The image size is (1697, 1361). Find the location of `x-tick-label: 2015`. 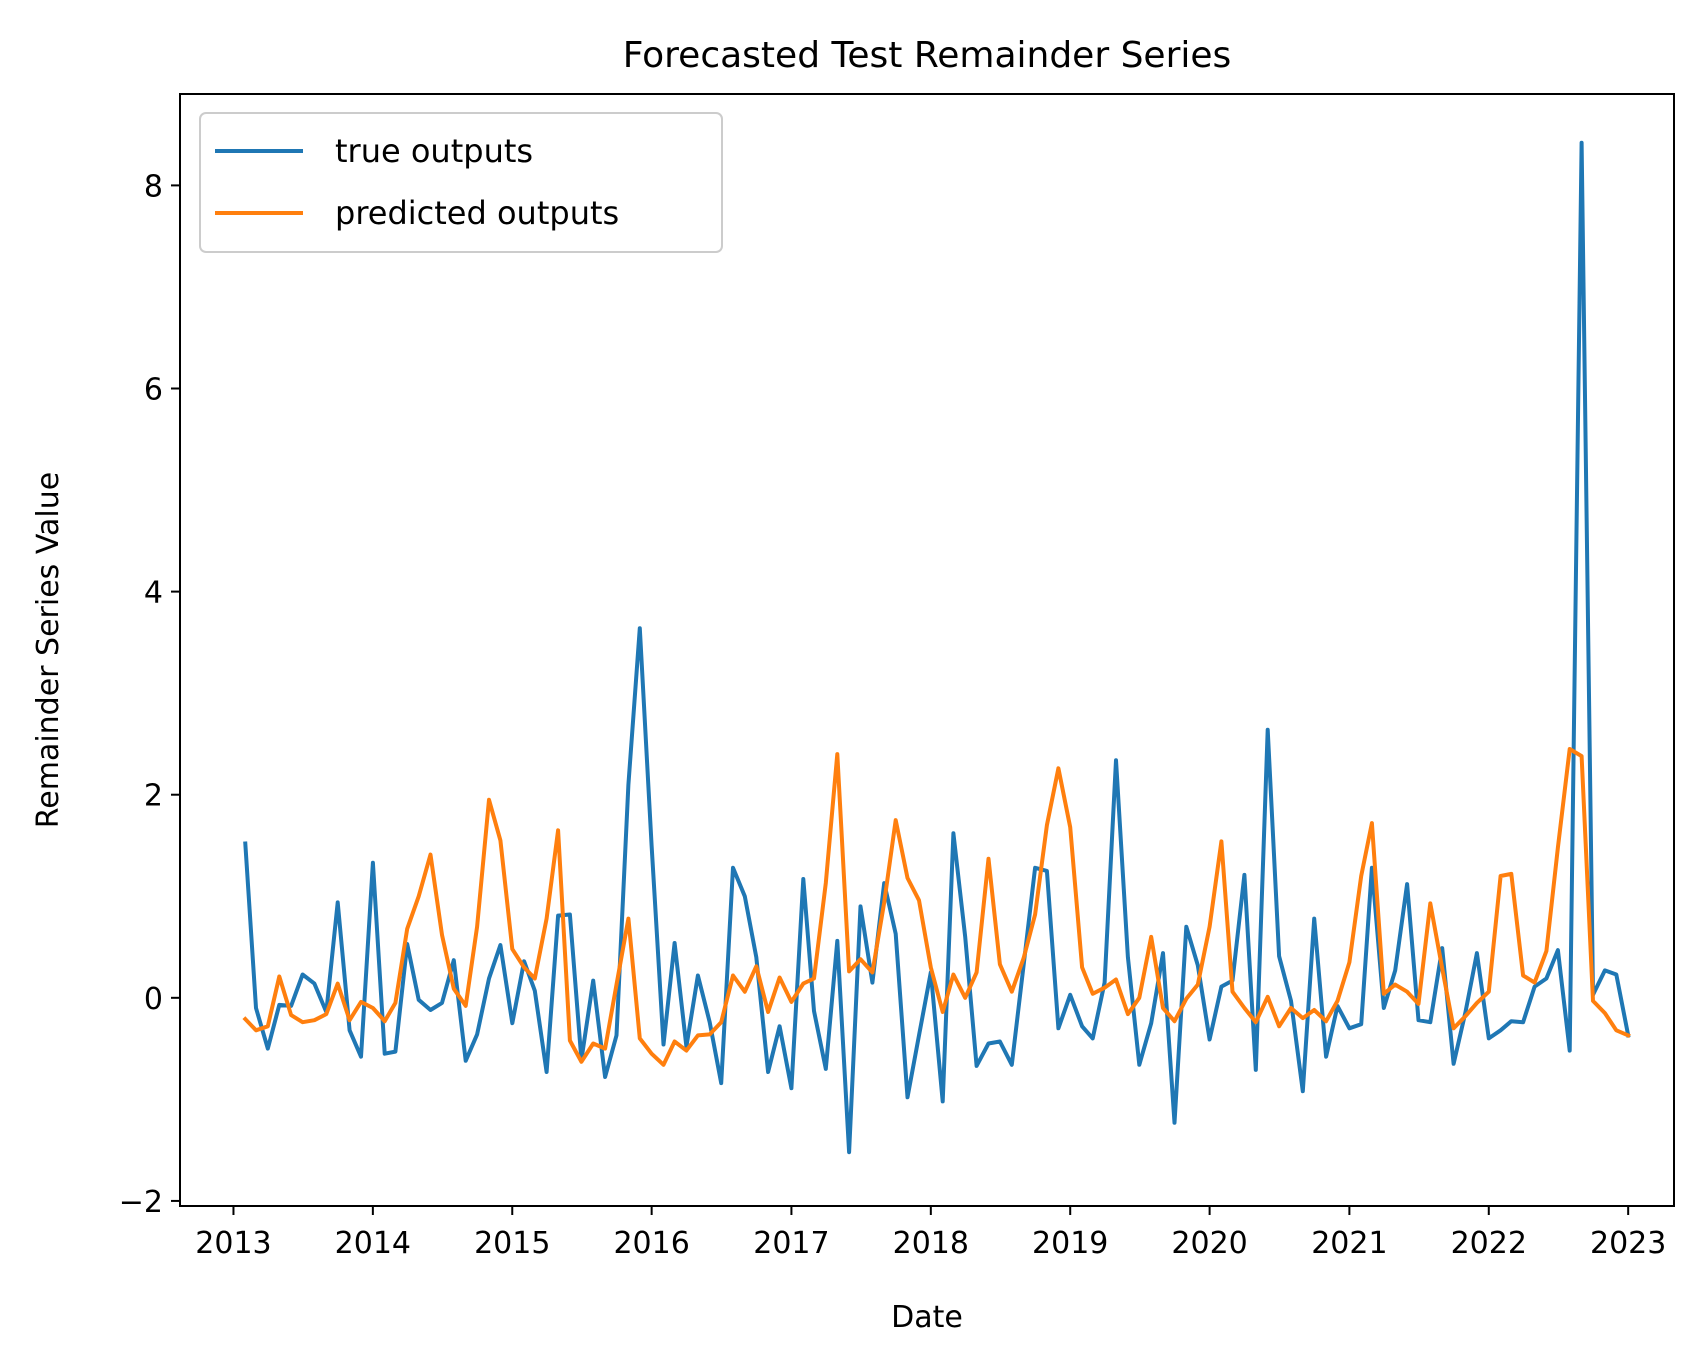

x-tick-label: 2015 is located at coordinates (512, 1243).